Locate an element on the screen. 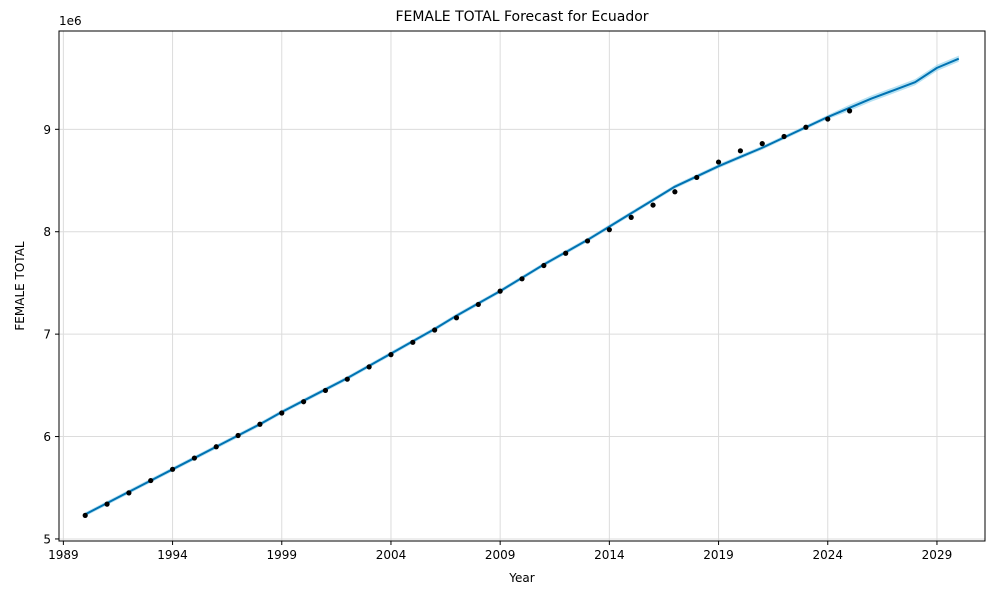 The image size is (1000, 600). y-tick-label: 5 is located at coordinates (47, 539).